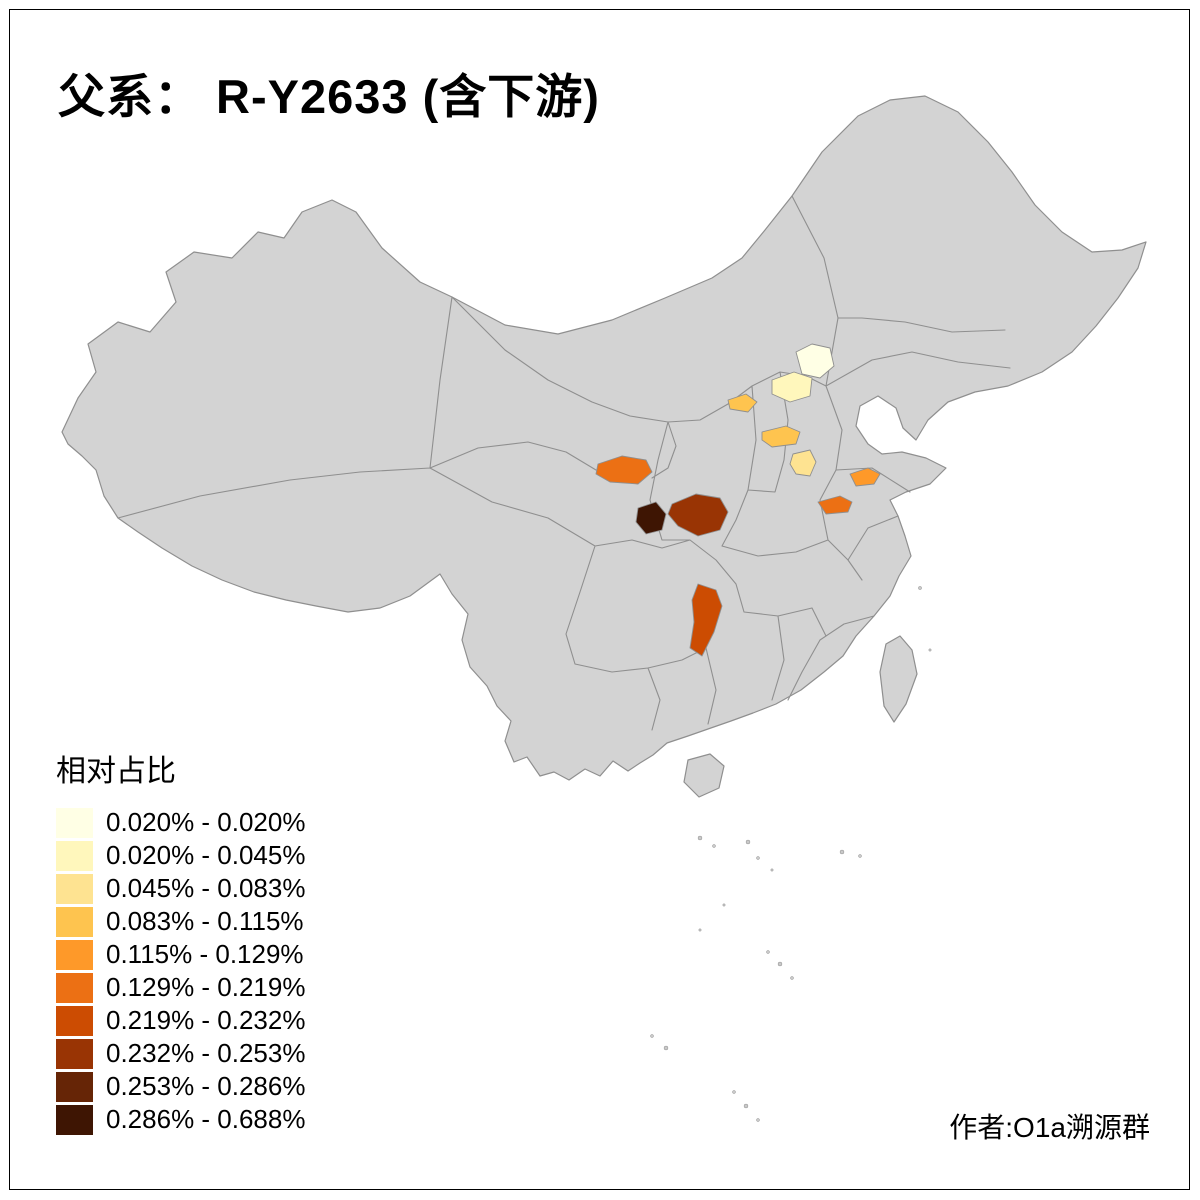 This screenshot has width=1200, height=1200. What do you see at coordinates (704, 775) in the screenshot?
I see `hainan-island` at bounding box center [704, 775].